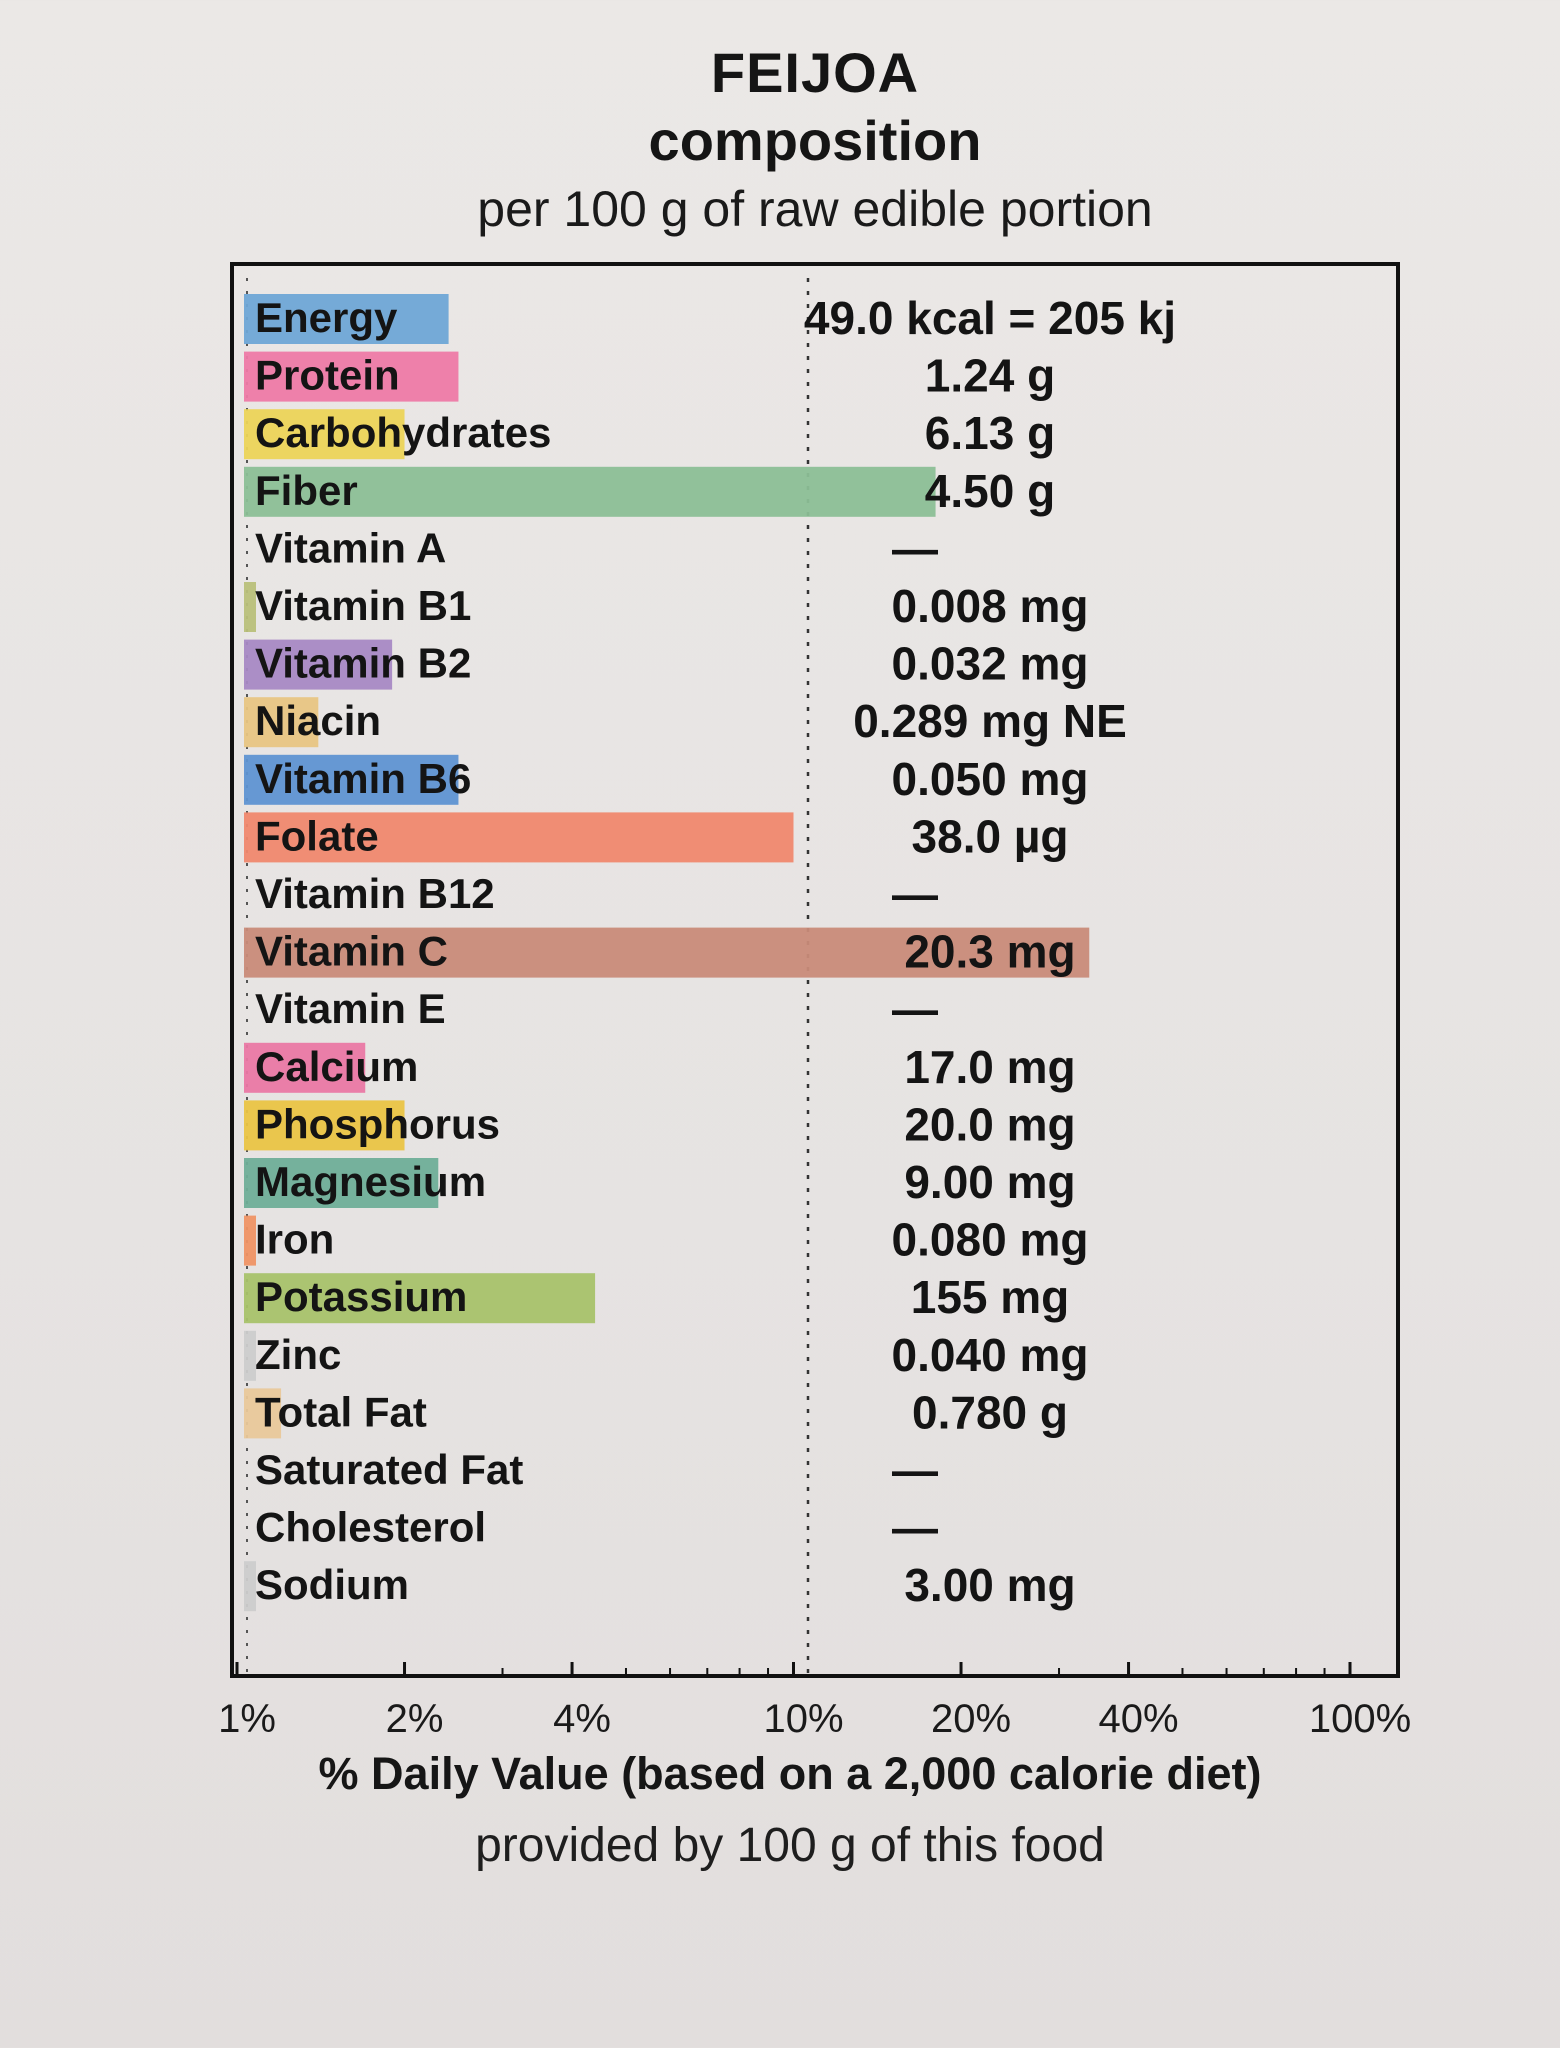 The height and width of the screenshot is (2048, 1560). Describe the element at coordinates (298, 1354) in the screenshot. I see `nutrient-name: Zinc` at that location.